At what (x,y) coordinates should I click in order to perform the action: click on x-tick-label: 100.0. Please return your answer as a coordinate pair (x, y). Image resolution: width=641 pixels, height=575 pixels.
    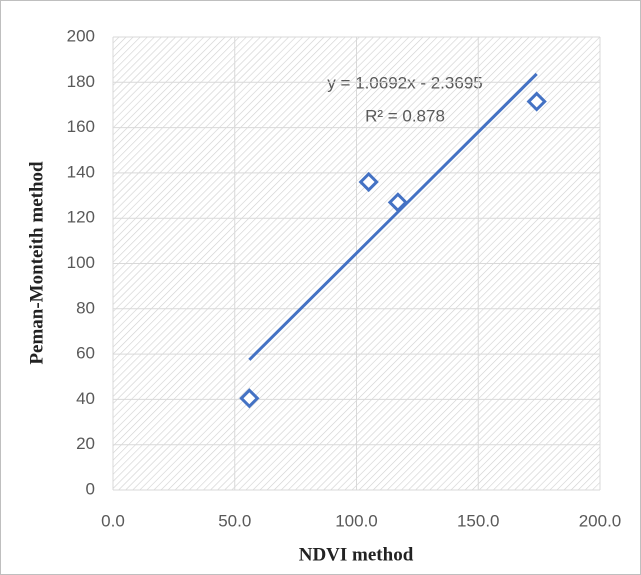
    Looking at the image, I should click on (356, 520).